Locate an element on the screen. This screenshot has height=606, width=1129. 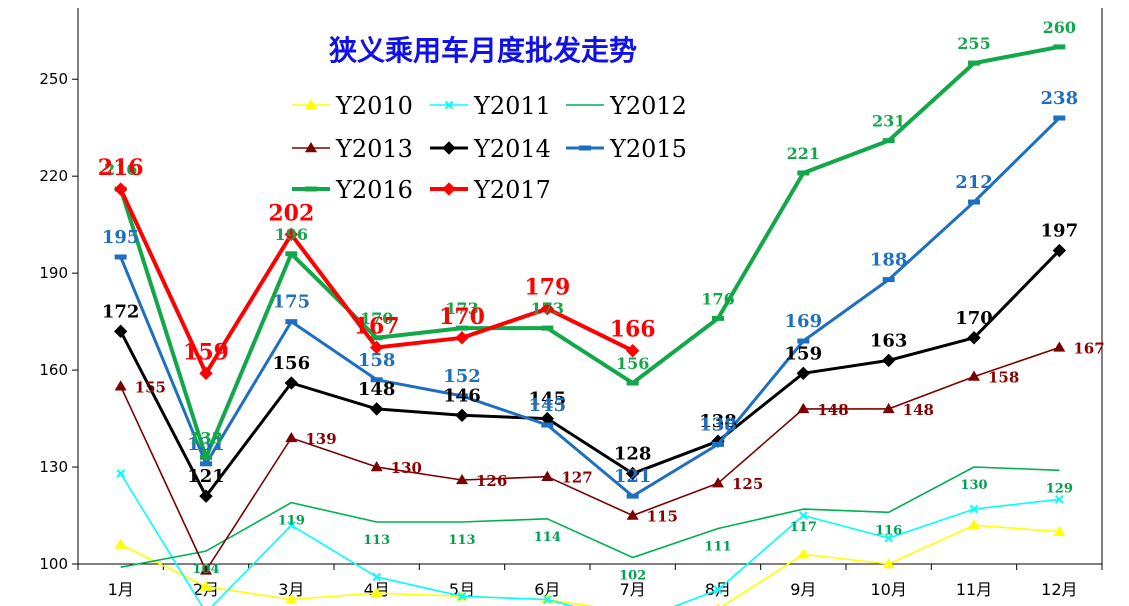
legend-item-y2011: Y2011 is located at coordinates (490, 106).